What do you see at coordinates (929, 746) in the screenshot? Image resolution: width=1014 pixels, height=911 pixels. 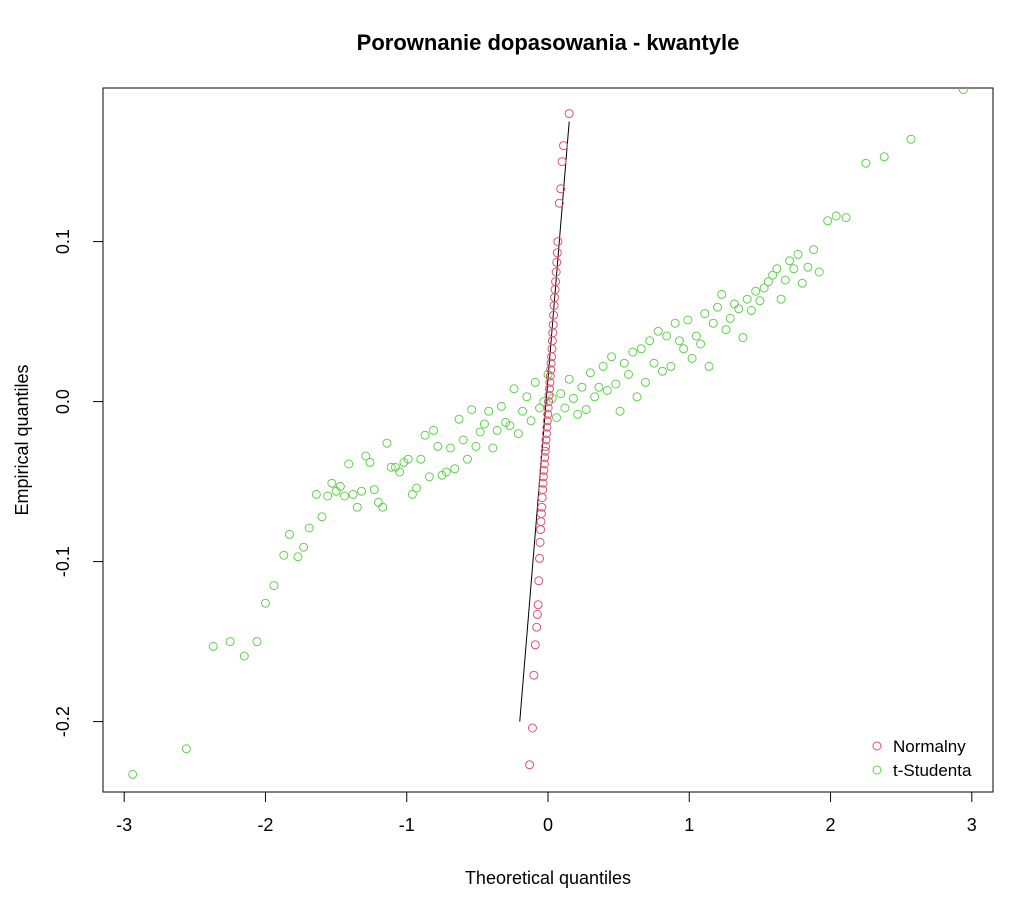 I see `legend-label: Normalny` at bounding box center [929, 746].